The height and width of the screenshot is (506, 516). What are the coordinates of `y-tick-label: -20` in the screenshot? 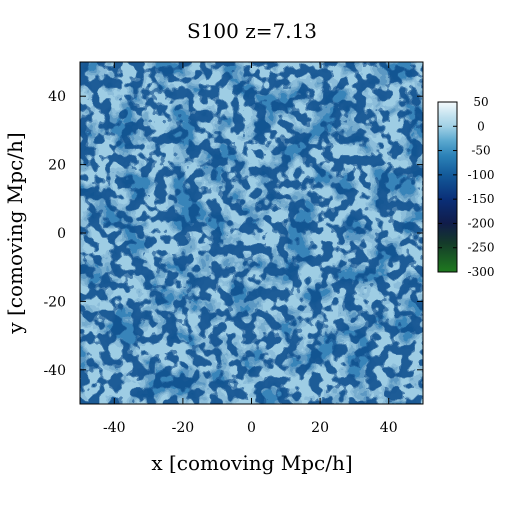 It's located at (54, 302).